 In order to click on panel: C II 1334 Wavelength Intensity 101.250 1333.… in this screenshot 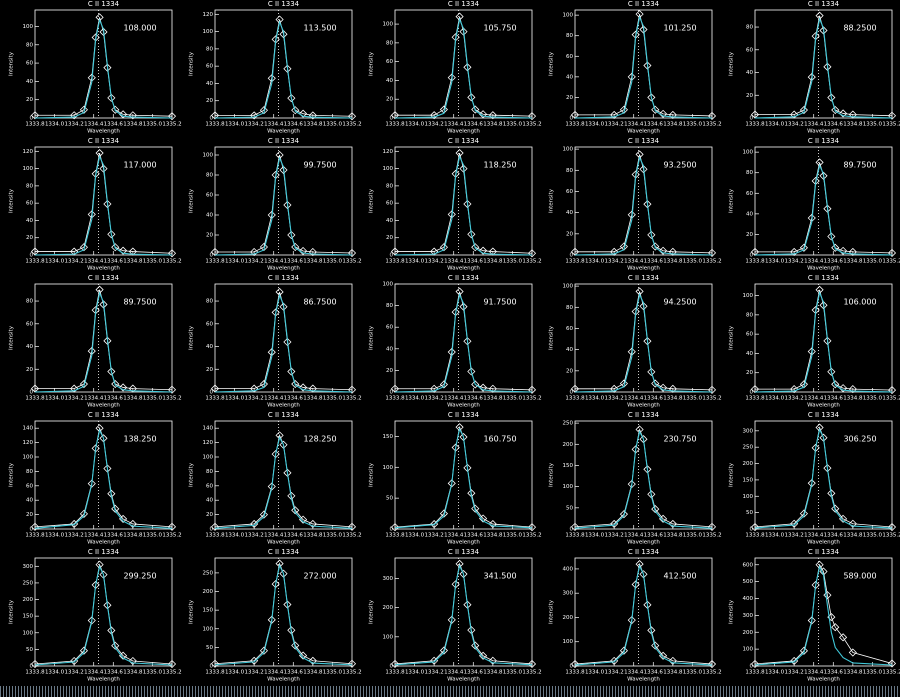, I will do `click(635, 67)`.